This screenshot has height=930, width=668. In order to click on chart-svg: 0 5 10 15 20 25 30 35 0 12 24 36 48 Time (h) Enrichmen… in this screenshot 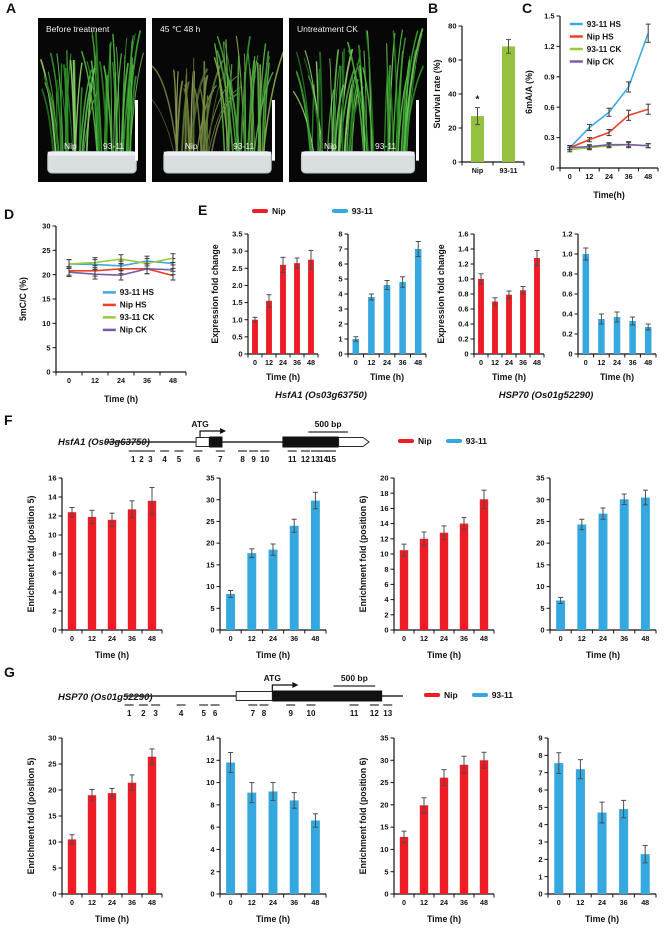, I will do `click(426, 829)`.